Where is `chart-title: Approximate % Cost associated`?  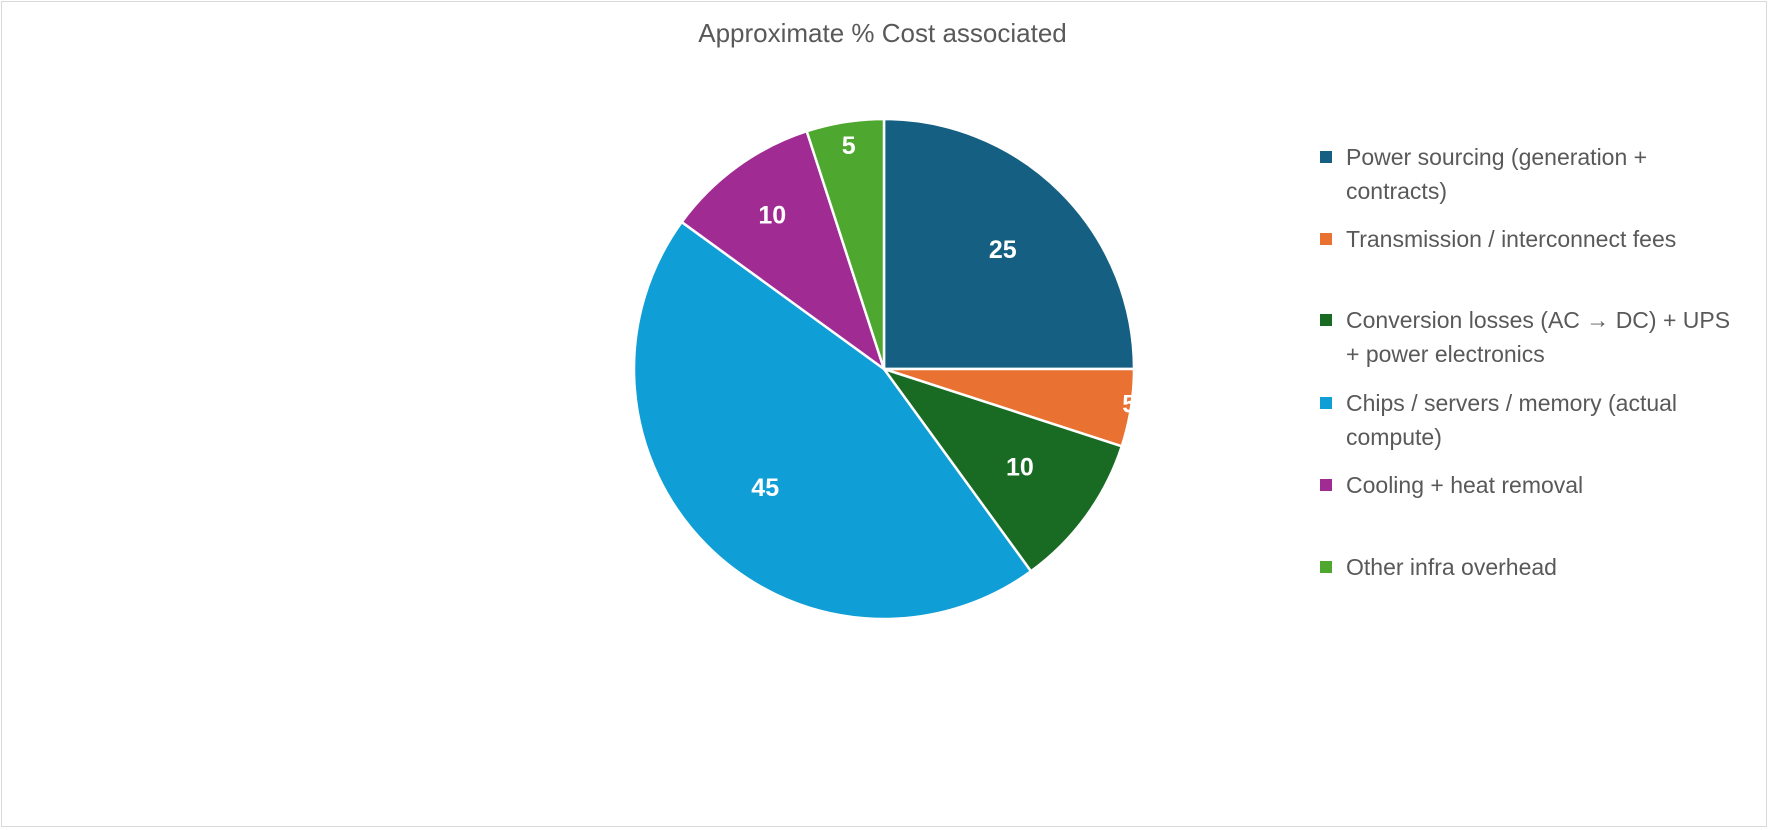
chart-title: Approximate % Cost associated is located at coordinates (882, 33).